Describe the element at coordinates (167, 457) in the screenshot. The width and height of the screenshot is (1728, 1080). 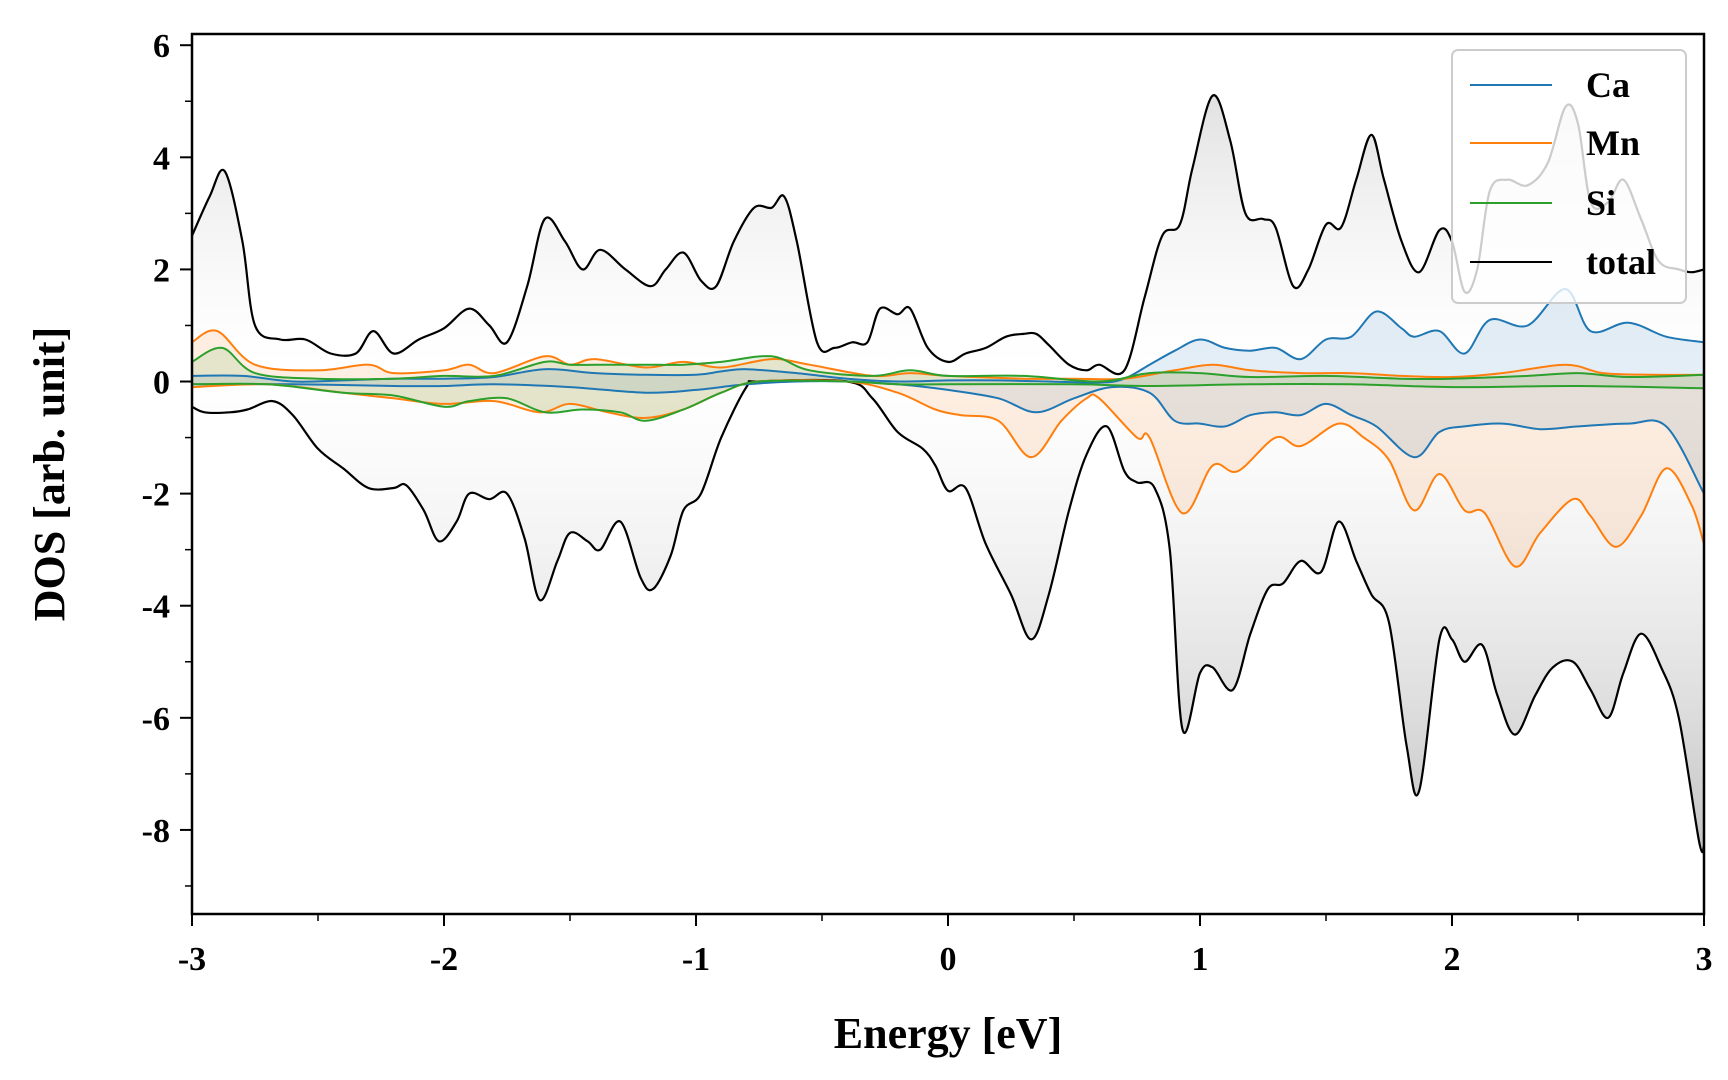
I see `y-axis-ticks: -8 -6 -4 -2 0 2 4 6` at that location.